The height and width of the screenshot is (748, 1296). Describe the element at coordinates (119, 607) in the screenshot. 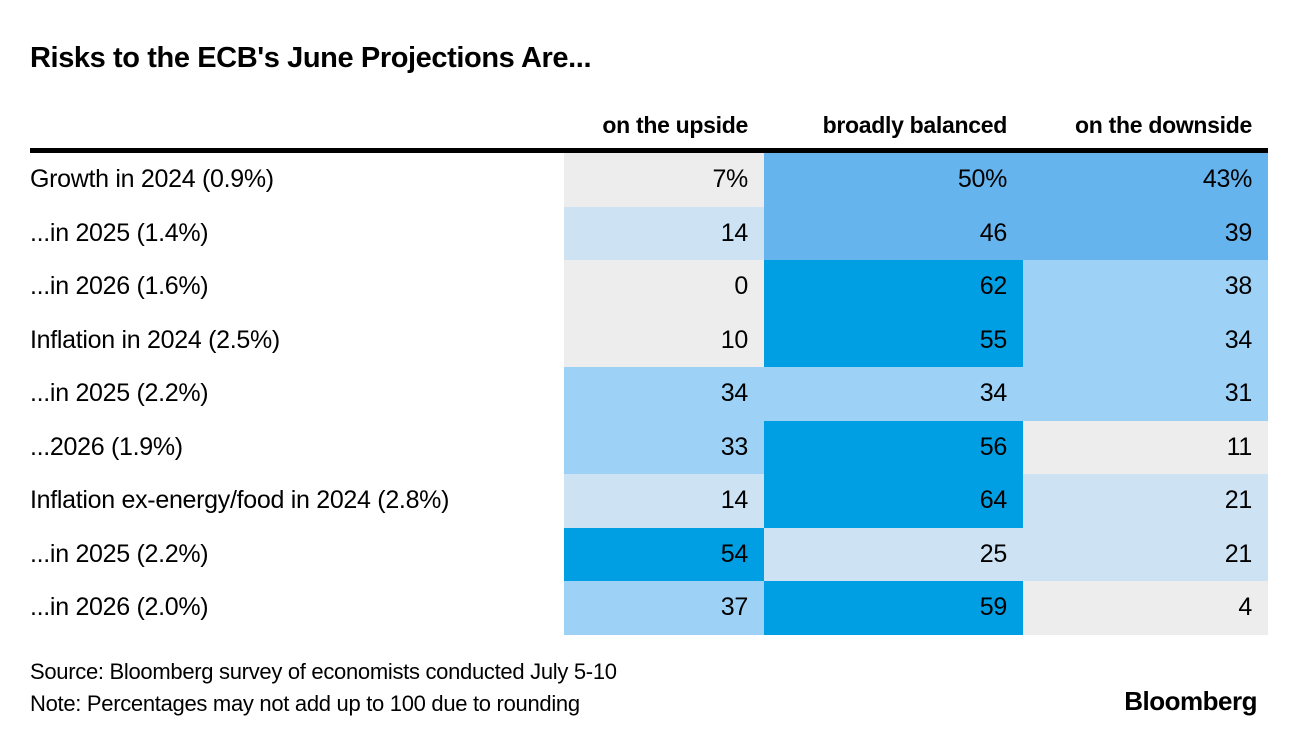

I see `row-label: ...in 2026 (2.0%)` at that location.